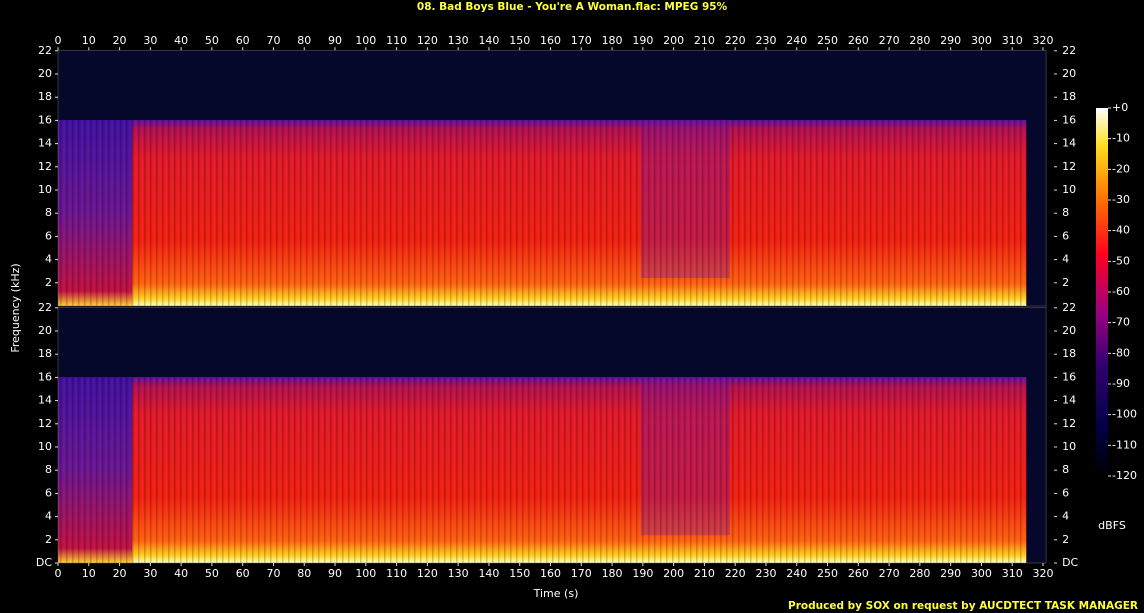 This screenshot has width=1144, height=613. I want to click on y-tick-label: DC, so click(44, 562).